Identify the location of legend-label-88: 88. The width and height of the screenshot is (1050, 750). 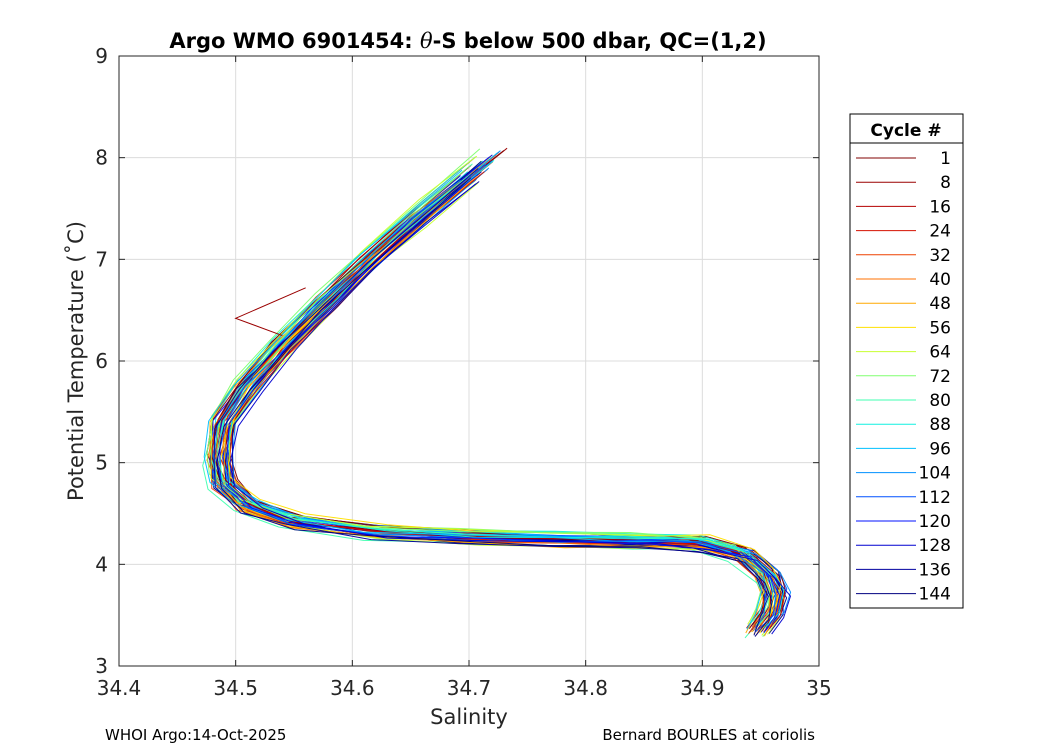
(940, 425).